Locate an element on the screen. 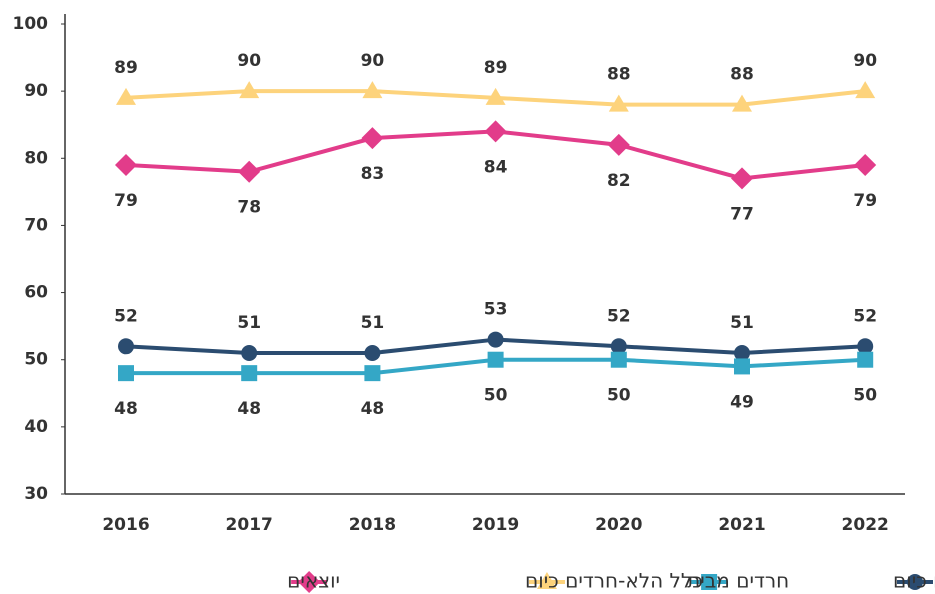  y-tick-label: 100 is located at coordinates (31, 24).